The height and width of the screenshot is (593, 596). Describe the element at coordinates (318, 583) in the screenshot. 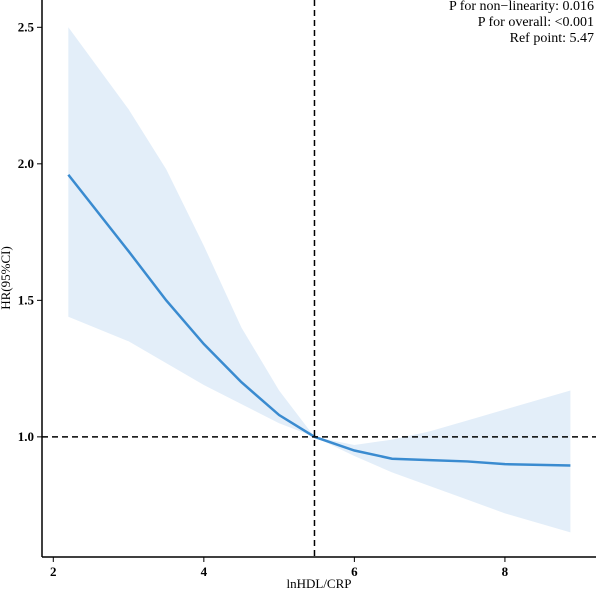

I see `x-axis-label: lnHDL/CRP` at that location.